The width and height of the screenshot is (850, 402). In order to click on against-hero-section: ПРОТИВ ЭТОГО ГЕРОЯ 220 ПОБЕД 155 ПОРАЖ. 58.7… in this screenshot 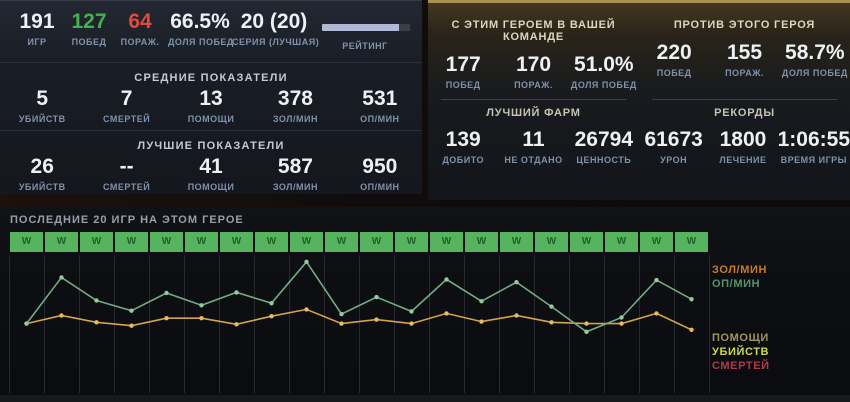, I will do `click(744, 59)`.